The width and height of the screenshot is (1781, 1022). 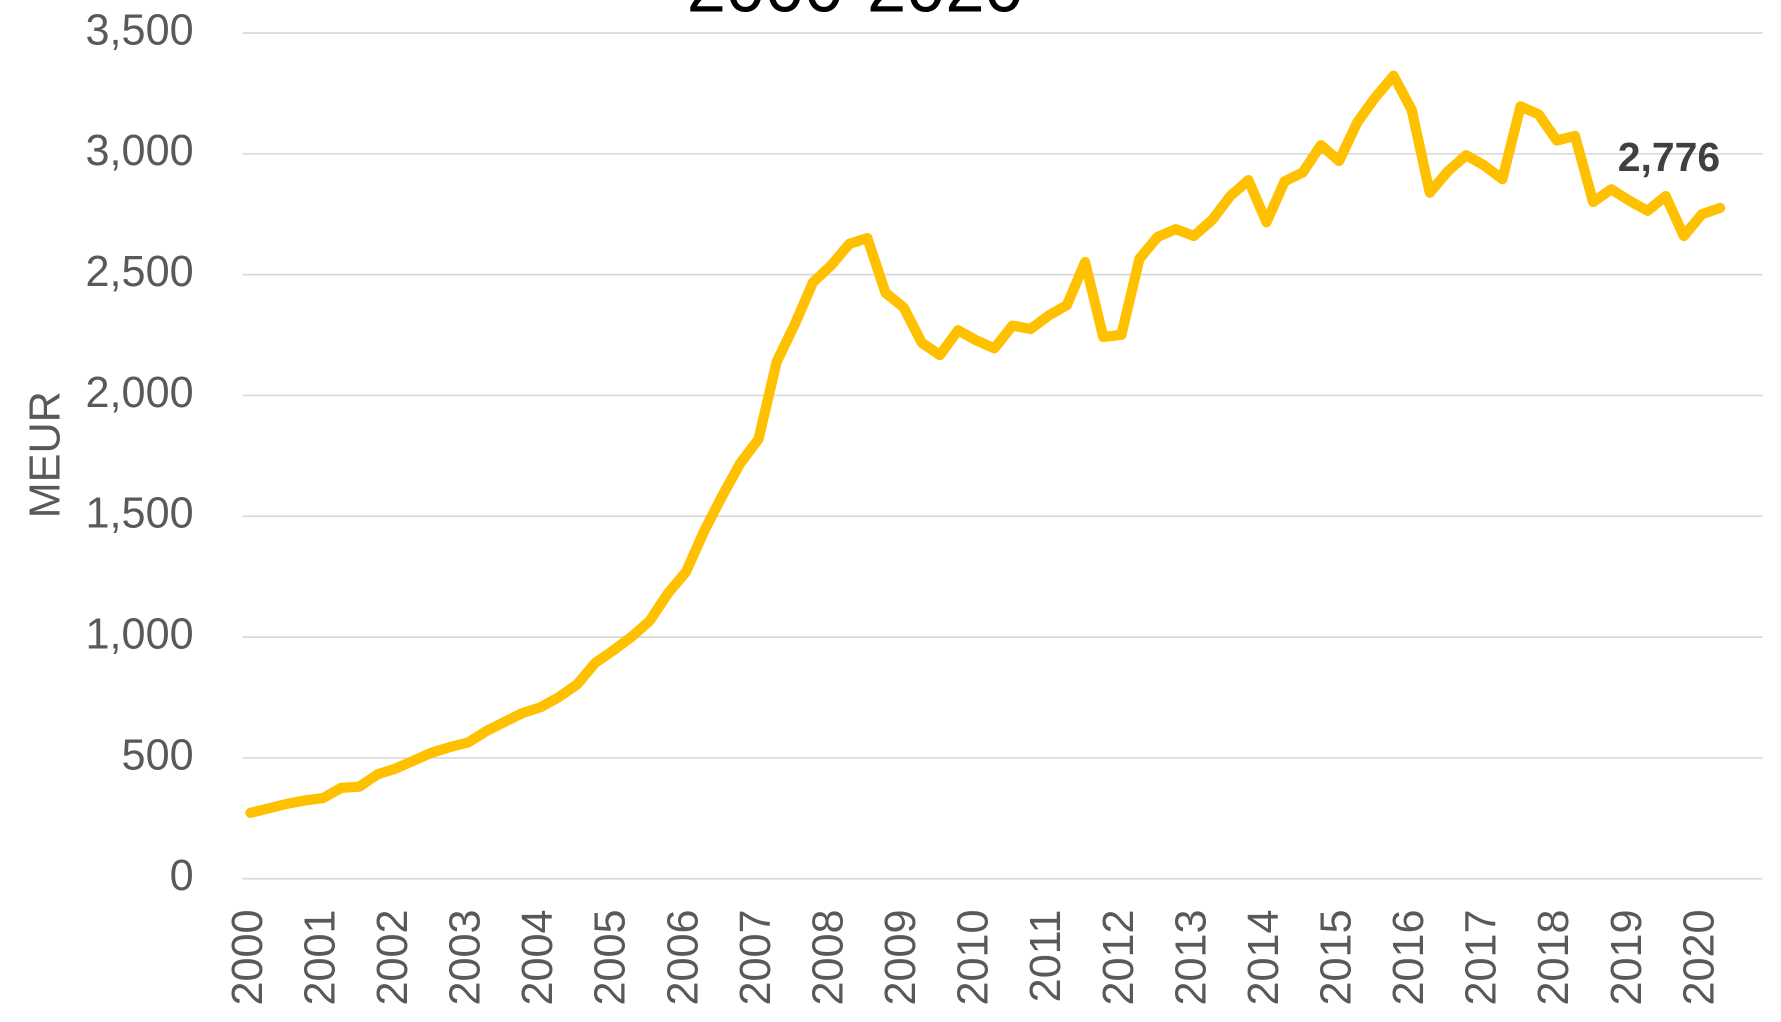 I want to click on y-tick-label: 2,000, so click(x=140, y=393).